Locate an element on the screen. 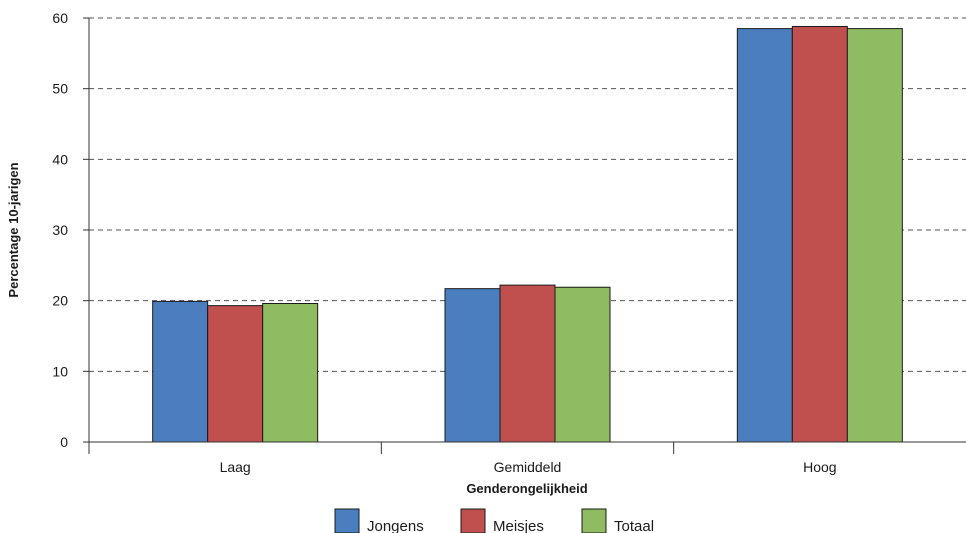 The height and width of the screenshot is (533, 966). legend-swatch-jongens is located at coordinates (347, 520).